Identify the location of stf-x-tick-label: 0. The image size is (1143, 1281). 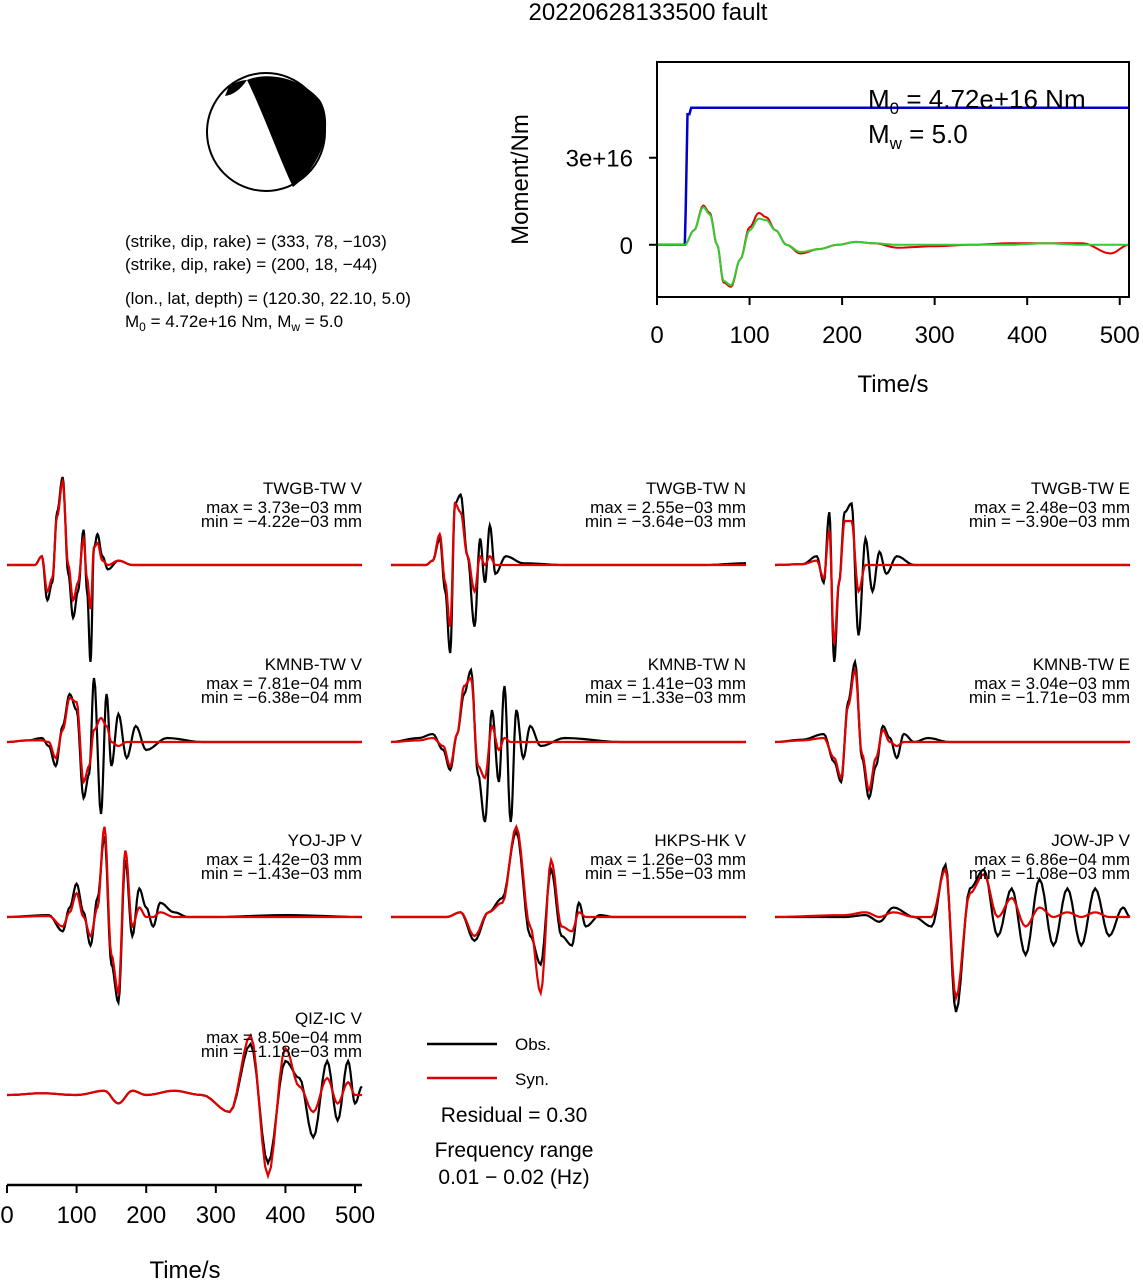
(656, 335).